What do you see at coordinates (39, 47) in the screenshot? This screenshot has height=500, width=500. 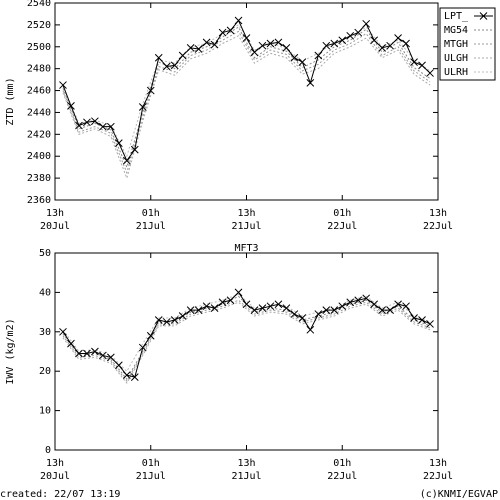 I see `y-tick-label: 2500` at bounding box center [39, 47].